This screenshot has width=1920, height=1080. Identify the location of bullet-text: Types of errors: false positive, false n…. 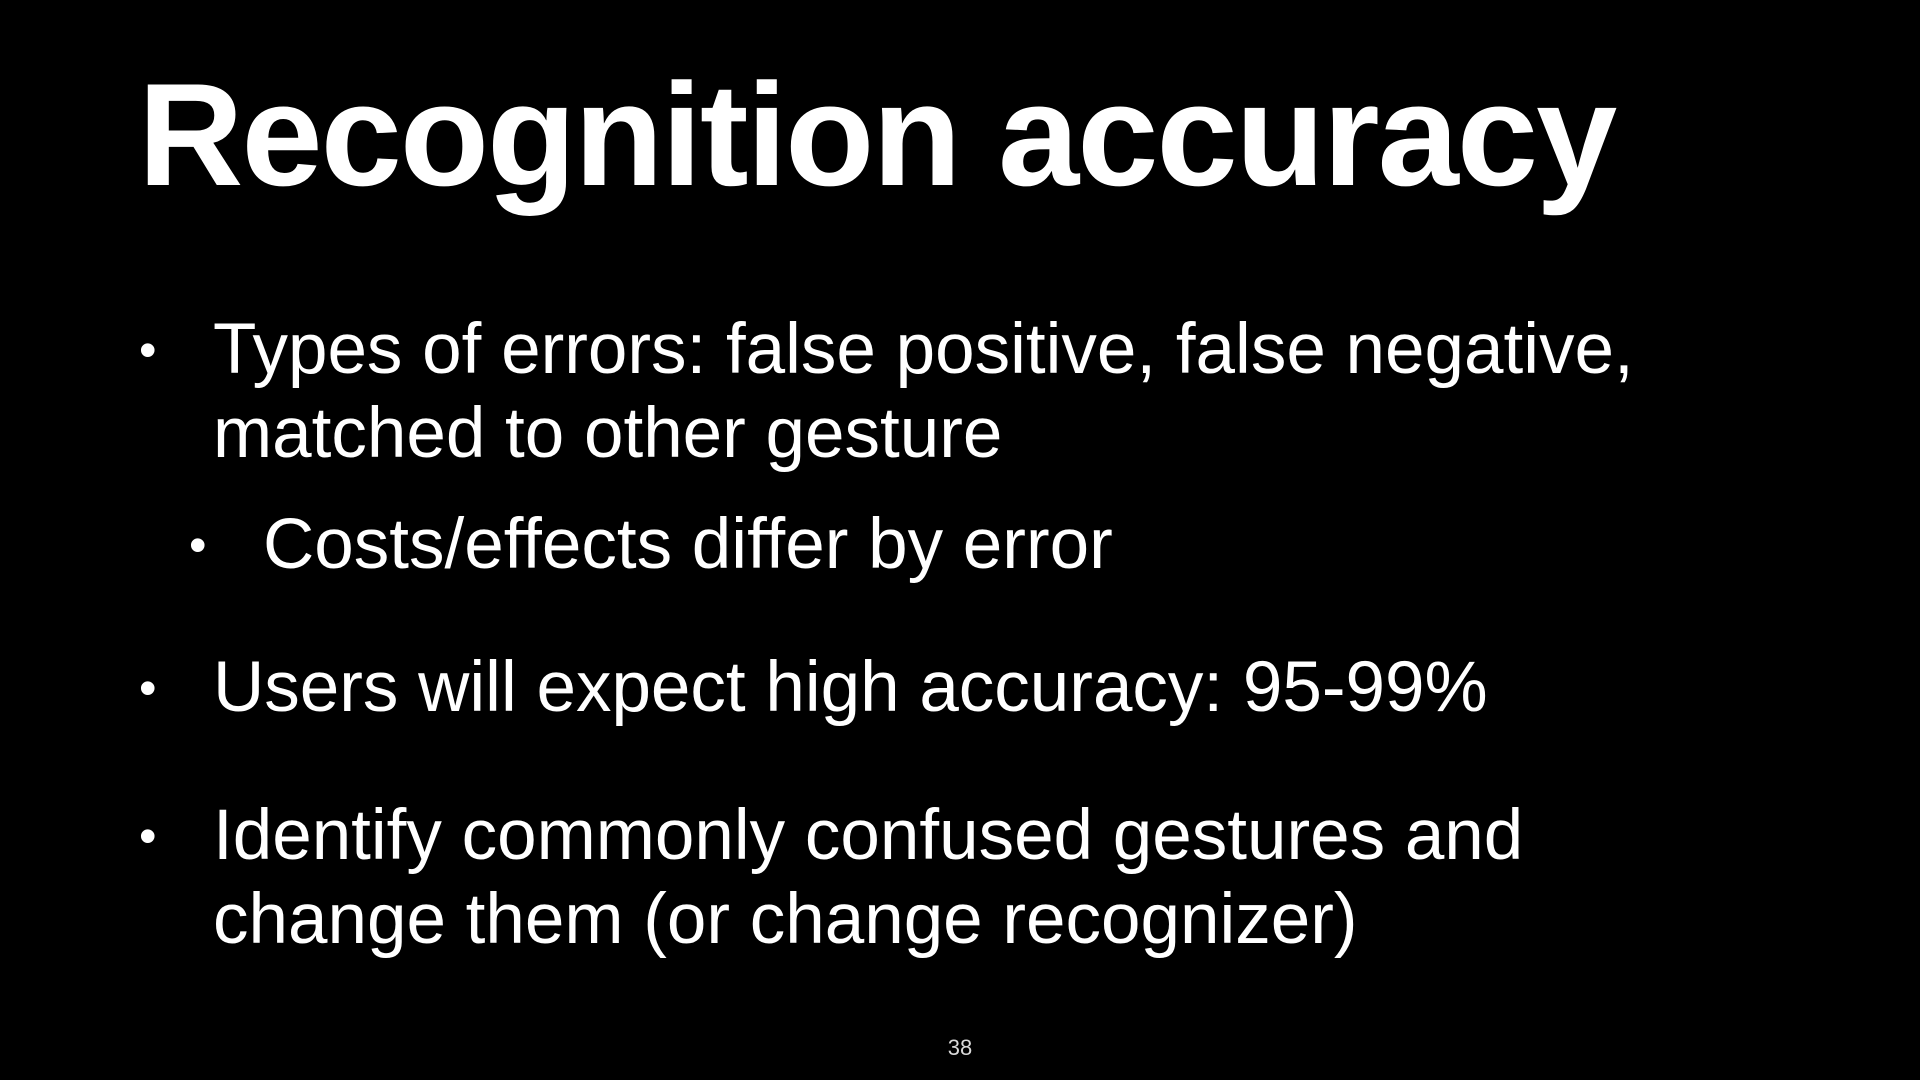
(923, 392).